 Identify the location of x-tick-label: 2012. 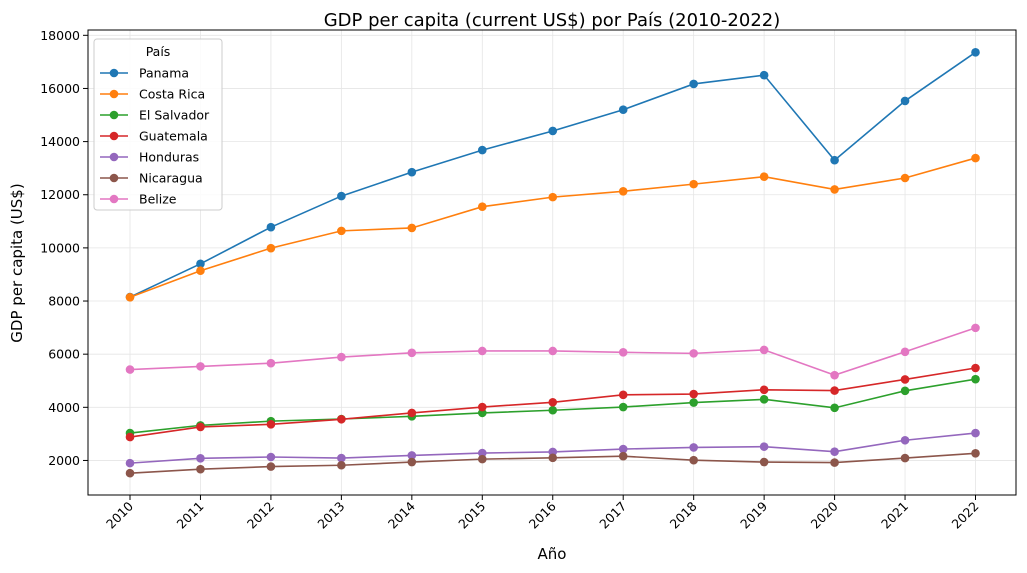
(260, 515).